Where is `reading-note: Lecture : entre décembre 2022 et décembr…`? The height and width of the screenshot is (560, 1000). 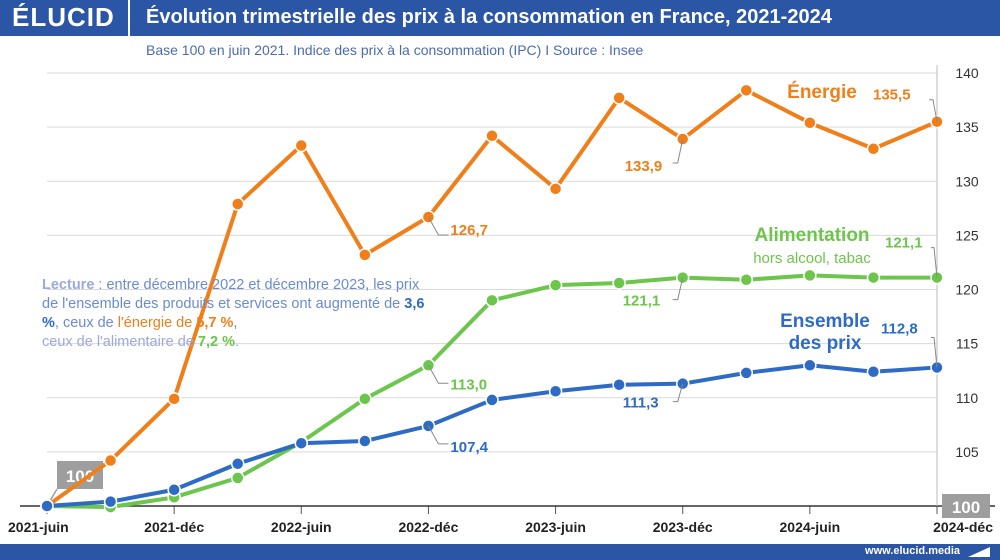 reading-note: Lecture : entre décembre 2022 et décembr… is located at coordinates (237, 314).